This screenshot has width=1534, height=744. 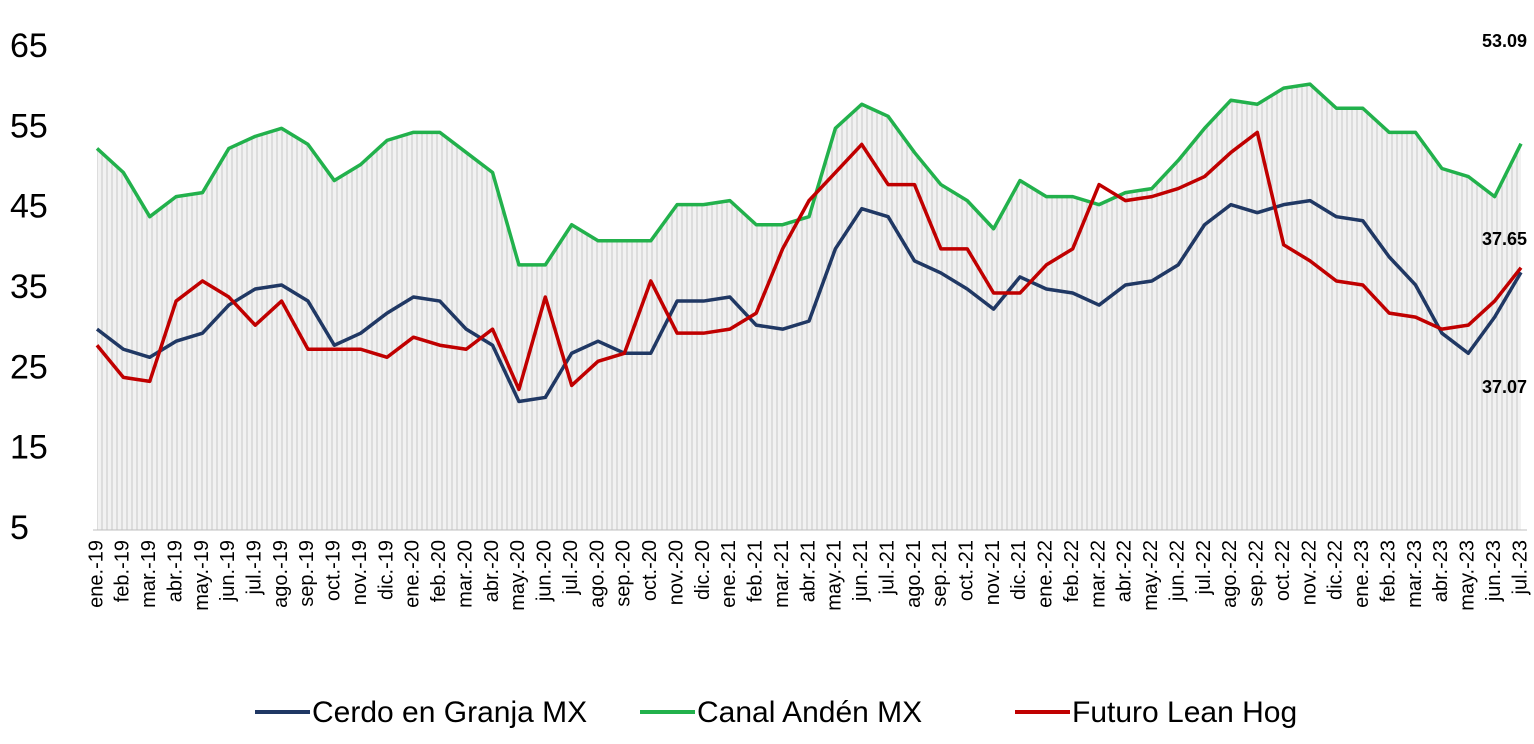 What do you see at coordinates (1125, 571) in the screenshot?
I see `x-tick-label: abr.-22` at bounding box center [1125, 571].